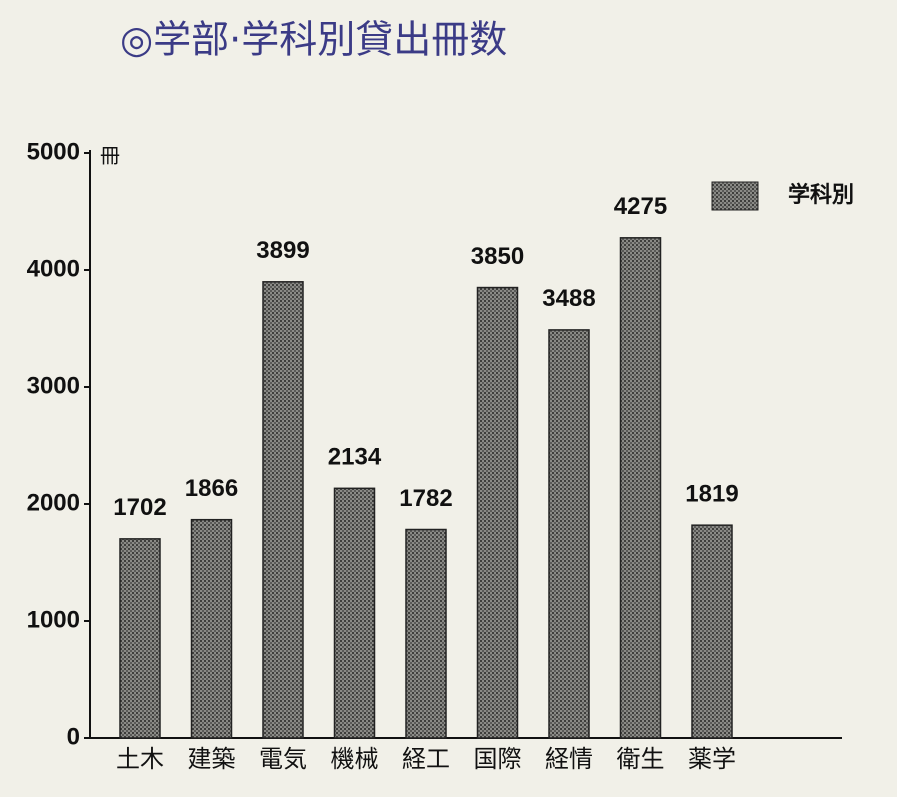 The image size is (897, 797). What do you see at coordinates (640, 206) in the screenshot?
I see `value-label: 4275` at bounding box center [640, 206].